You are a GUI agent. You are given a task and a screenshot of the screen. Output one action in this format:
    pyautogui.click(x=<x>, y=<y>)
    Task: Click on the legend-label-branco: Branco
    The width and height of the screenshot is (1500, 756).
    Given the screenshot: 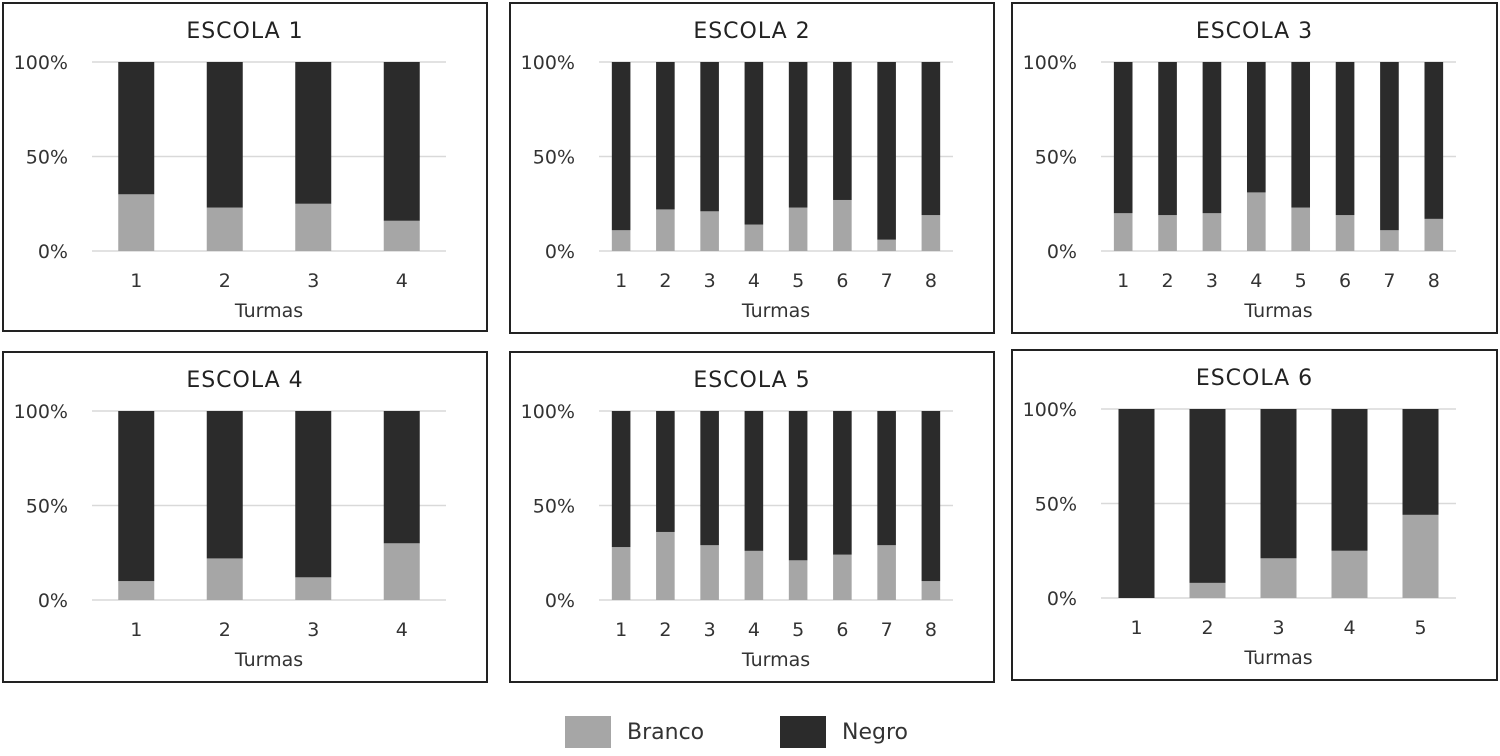 What is the action you would take?
    pyautogui.click(x=666, y=732)
    